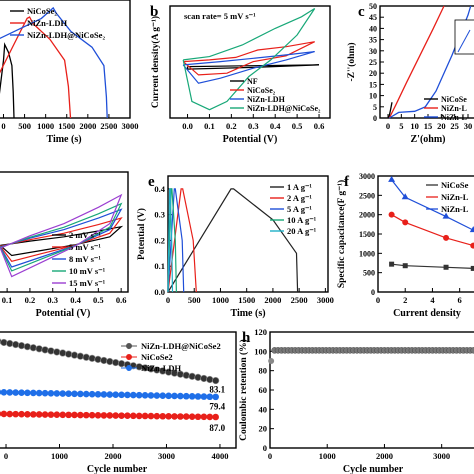  Describe the element at coordinates (24, 126) in the screenshot. I see `panel-a-xtick-label: 500` at that location.